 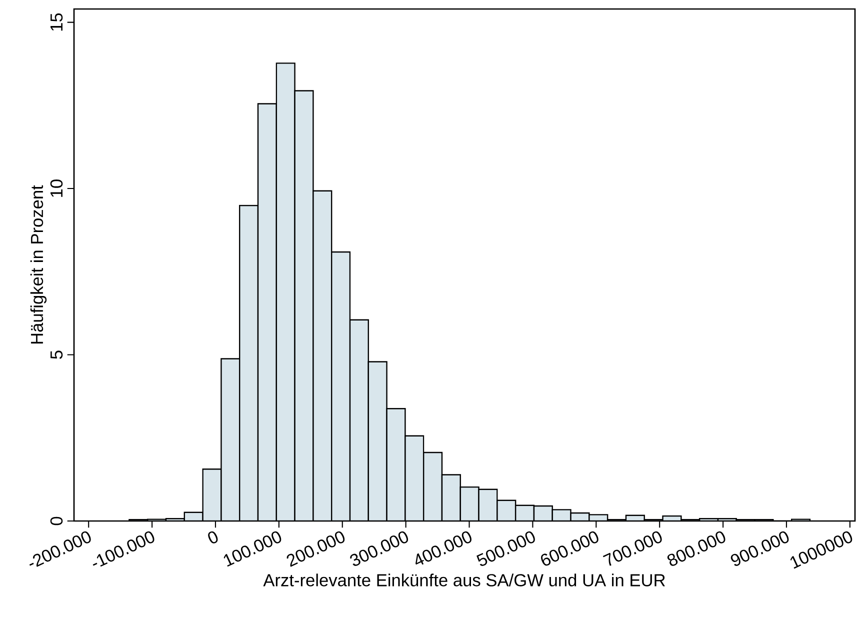 I want to click on y-axis-title: Häufigkeit in Prozent, so click(x=38, y=264).